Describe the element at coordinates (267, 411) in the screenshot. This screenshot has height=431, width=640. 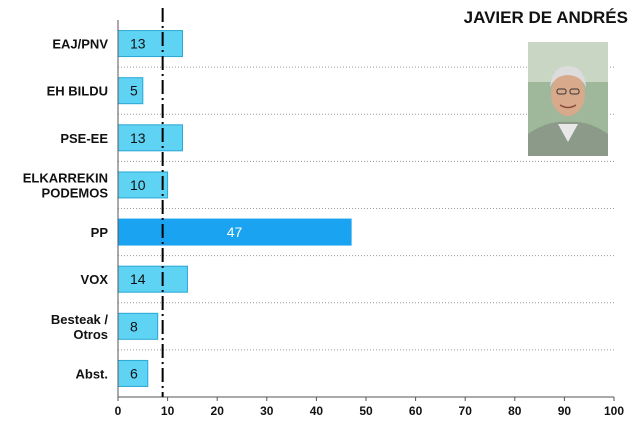
I see `x-tick-label: 30` at that location.